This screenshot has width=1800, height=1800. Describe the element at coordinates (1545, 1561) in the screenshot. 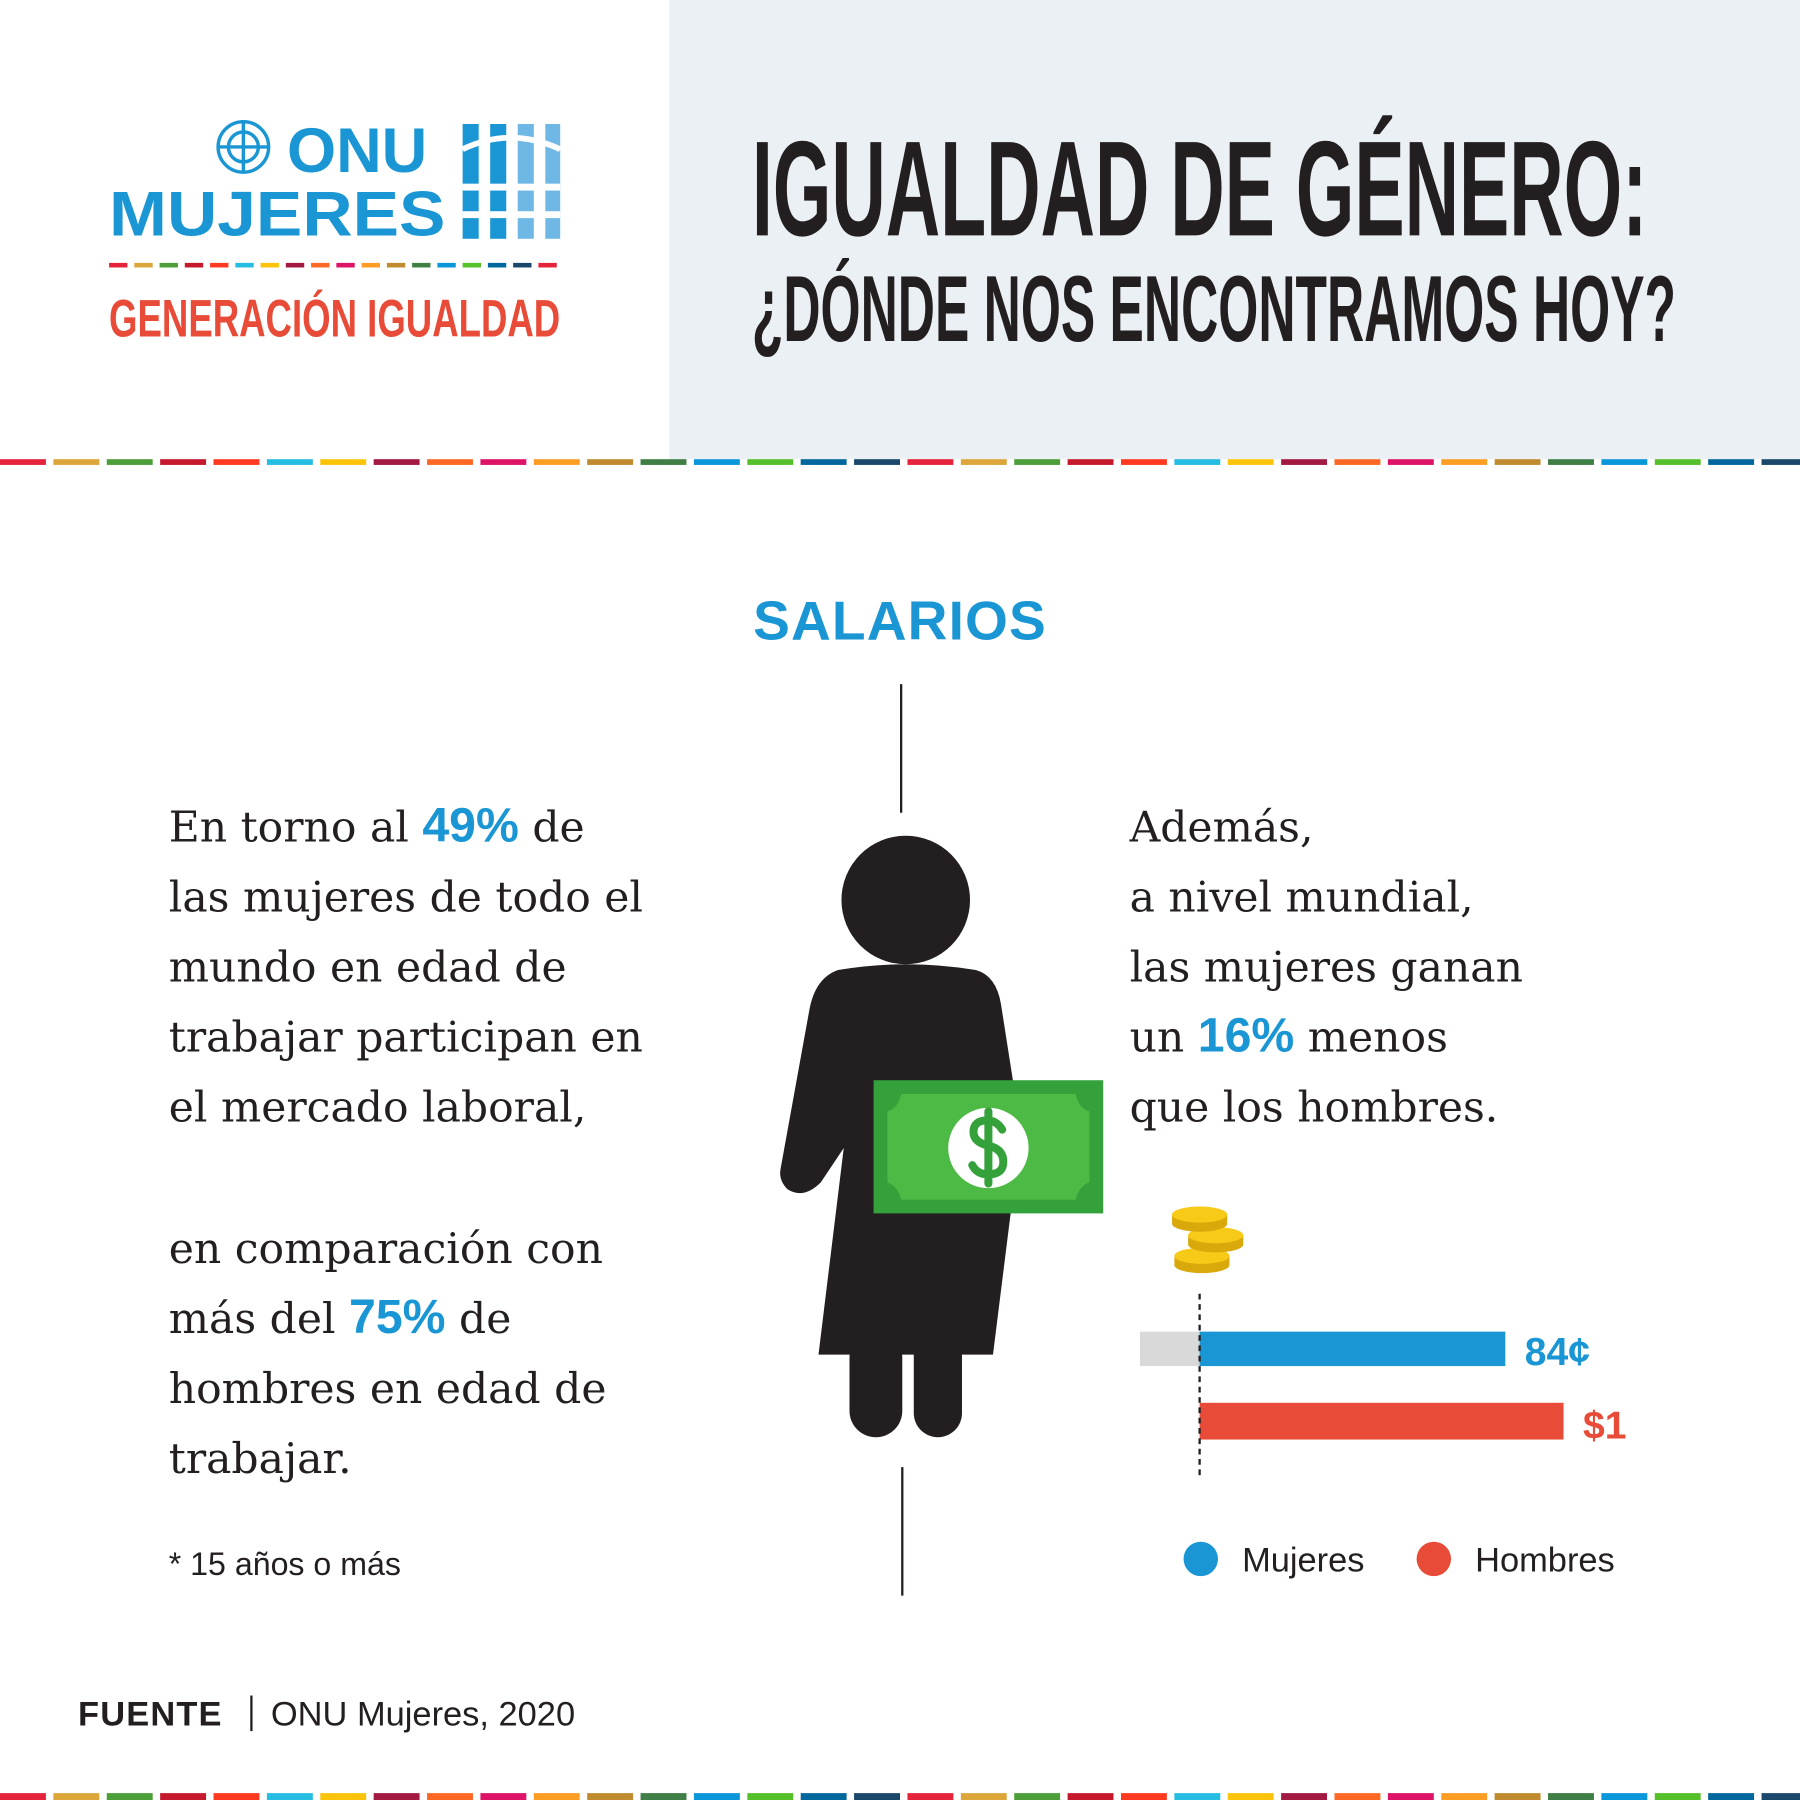

I see `legend-label: Hombres` at that location.